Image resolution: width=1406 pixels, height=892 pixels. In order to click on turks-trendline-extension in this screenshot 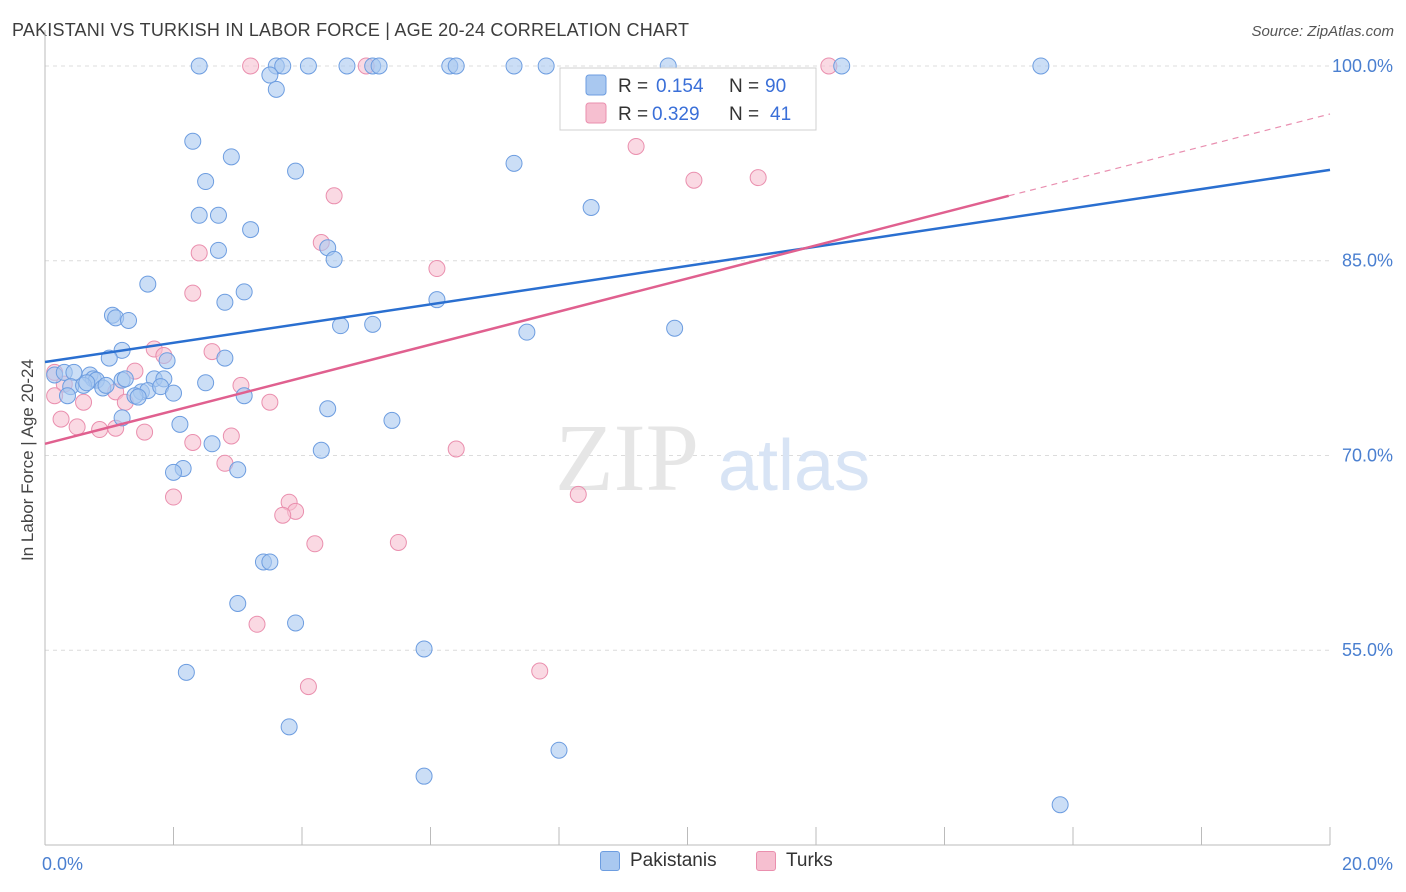, I will do `click(1169, 155)`.